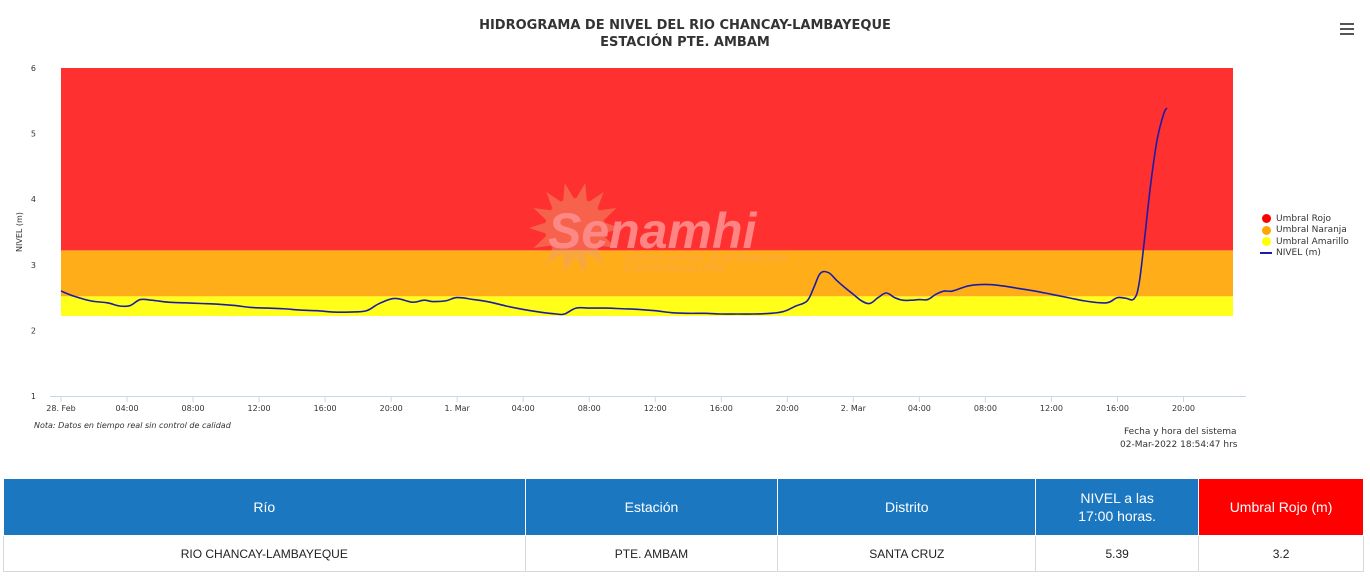 This screenshot has height=585, width=1370. I want to click on system-datetime-value: 02-Mar-2022 18:54:47 hrs, so click(1179, 445).